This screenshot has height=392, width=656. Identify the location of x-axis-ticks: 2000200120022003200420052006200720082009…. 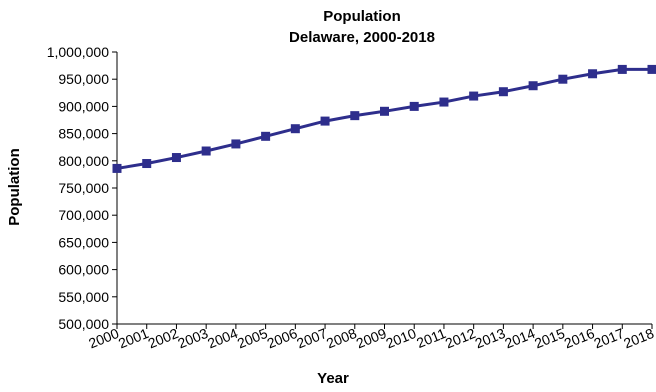
(371, 337).